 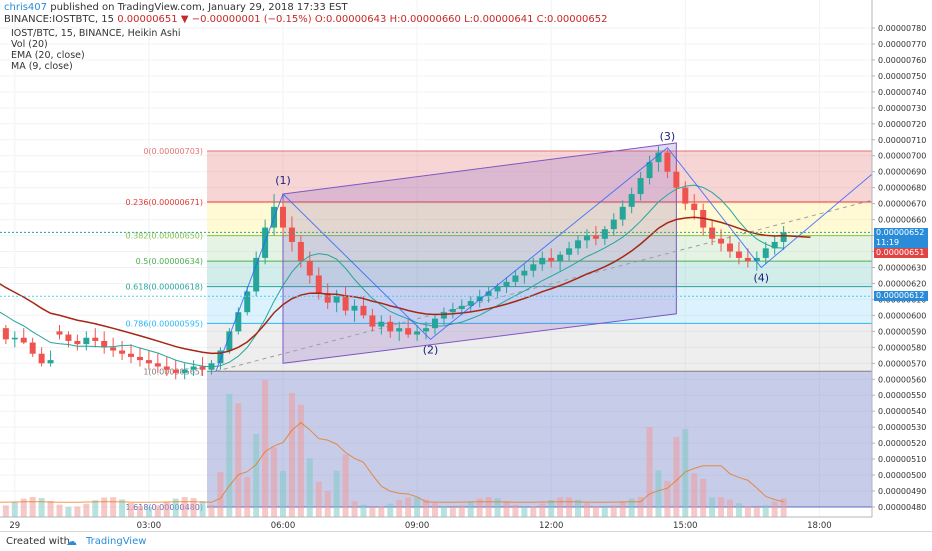 What do you see at coordinates (902, 108) in the screenshot?
I see `price-tick-label: 0.00000730` at bounding box center [902, 108].